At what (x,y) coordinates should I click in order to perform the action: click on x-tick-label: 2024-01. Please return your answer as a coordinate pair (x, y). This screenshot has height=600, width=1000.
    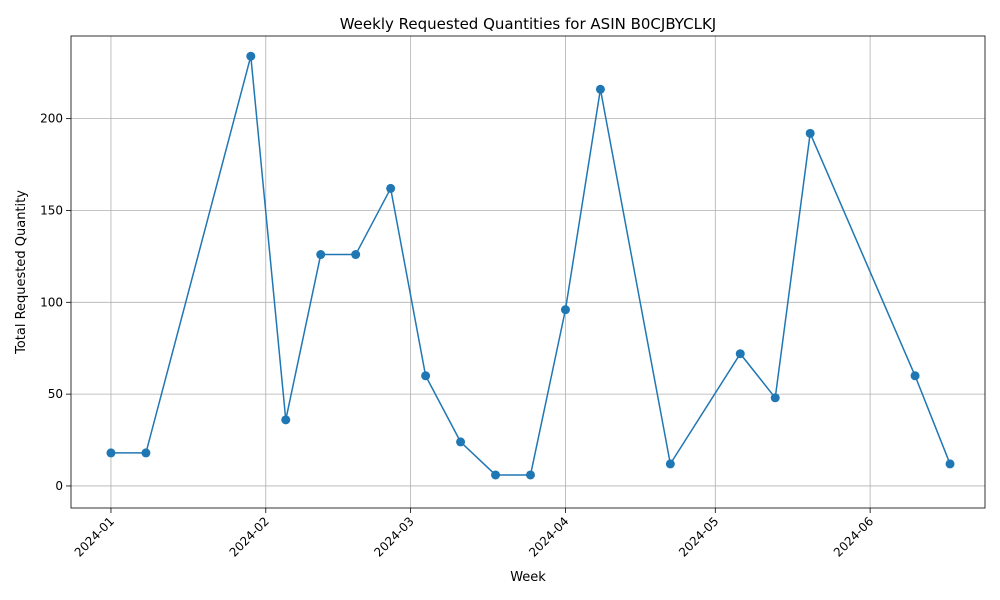
    Looking at the image, I should click on (94, 536).